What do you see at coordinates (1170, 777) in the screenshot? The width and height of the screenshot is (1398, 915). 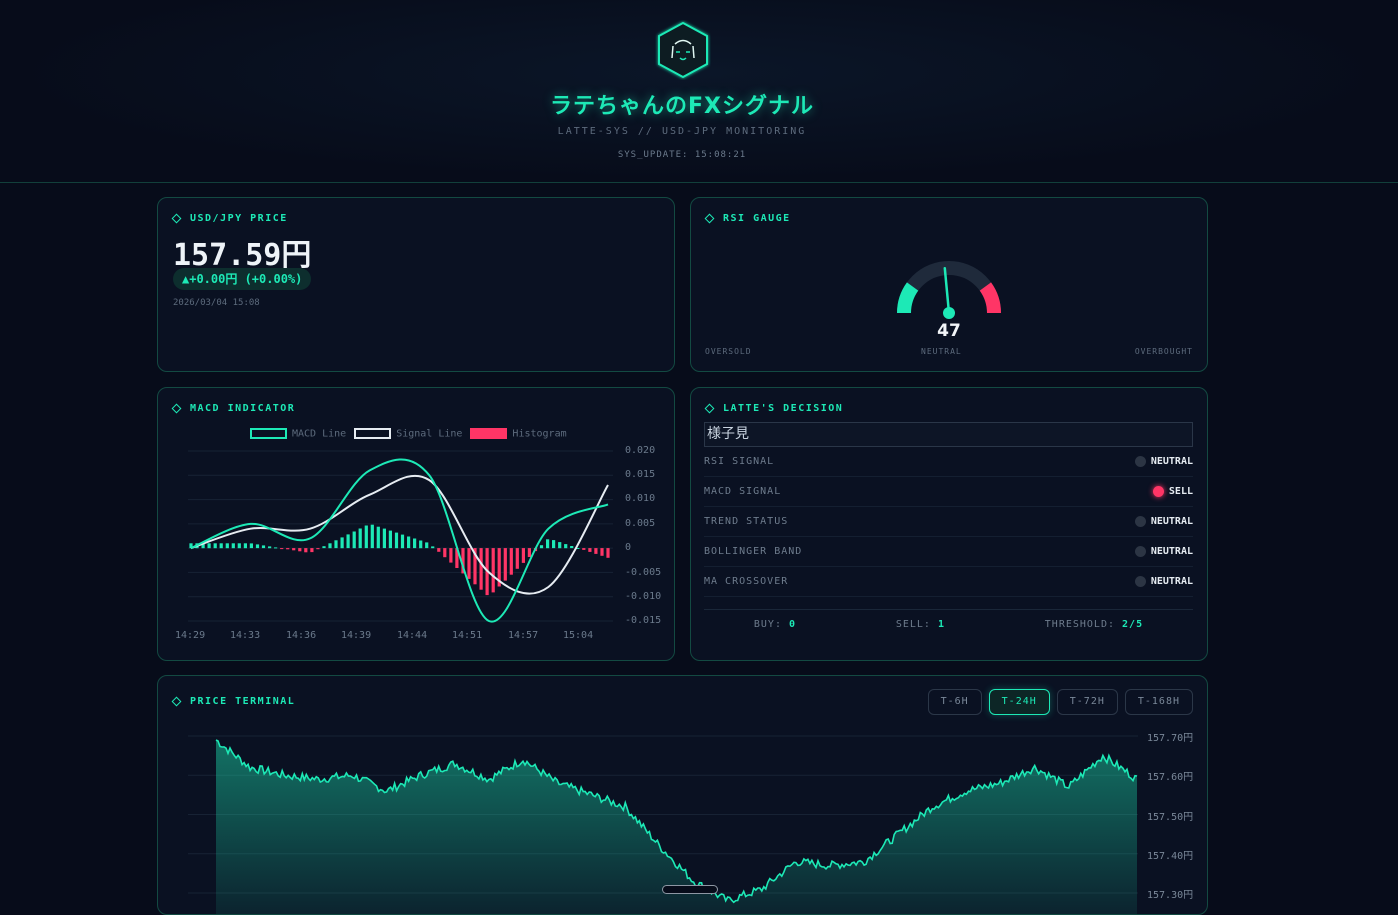 I see `price-y-tick: 157.60円` at bounding box center [1170, 777].